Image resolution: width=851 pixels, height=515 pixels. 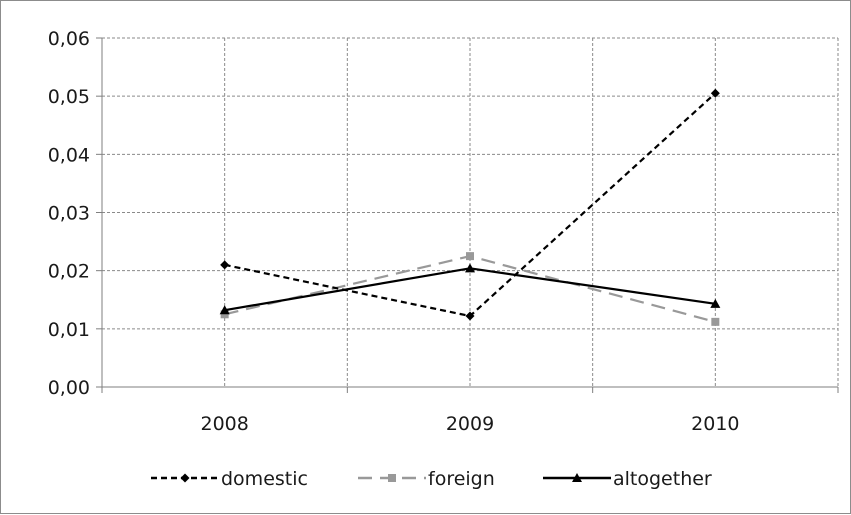 What do you see at coordinates (69, 39) in the screenshot?
I see `y-tick-label: 0,06` at bounding box center [69, 39].